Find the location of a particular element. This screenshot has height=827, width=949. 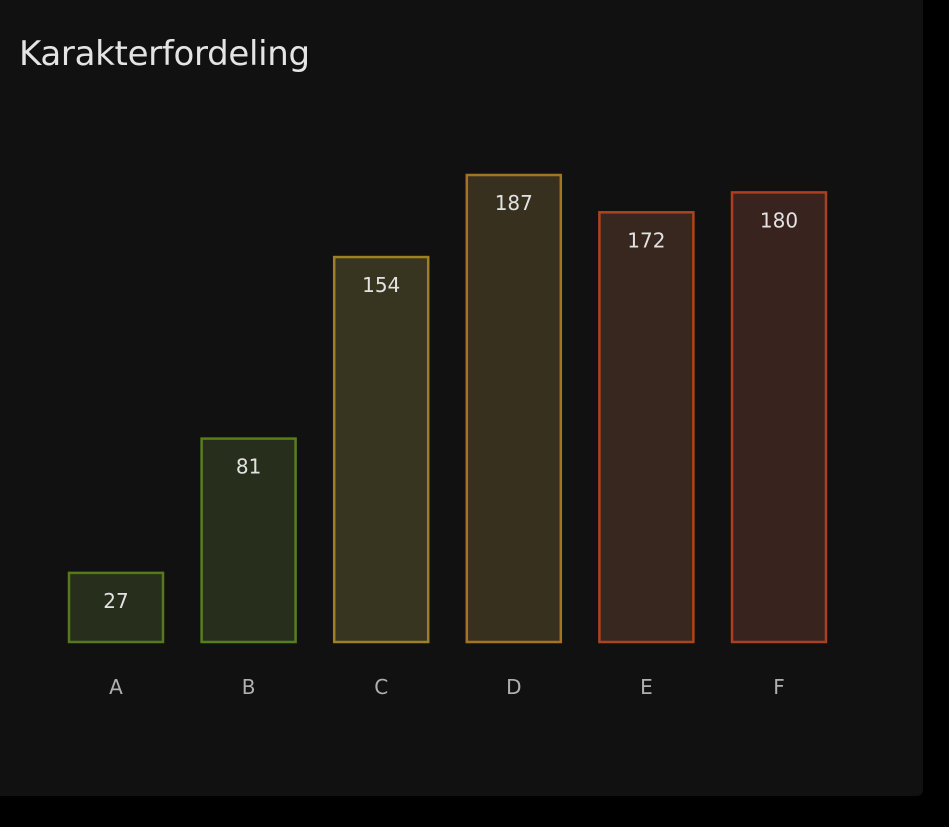

bar-group-b: 81 B is located at coordinates (248, 568).